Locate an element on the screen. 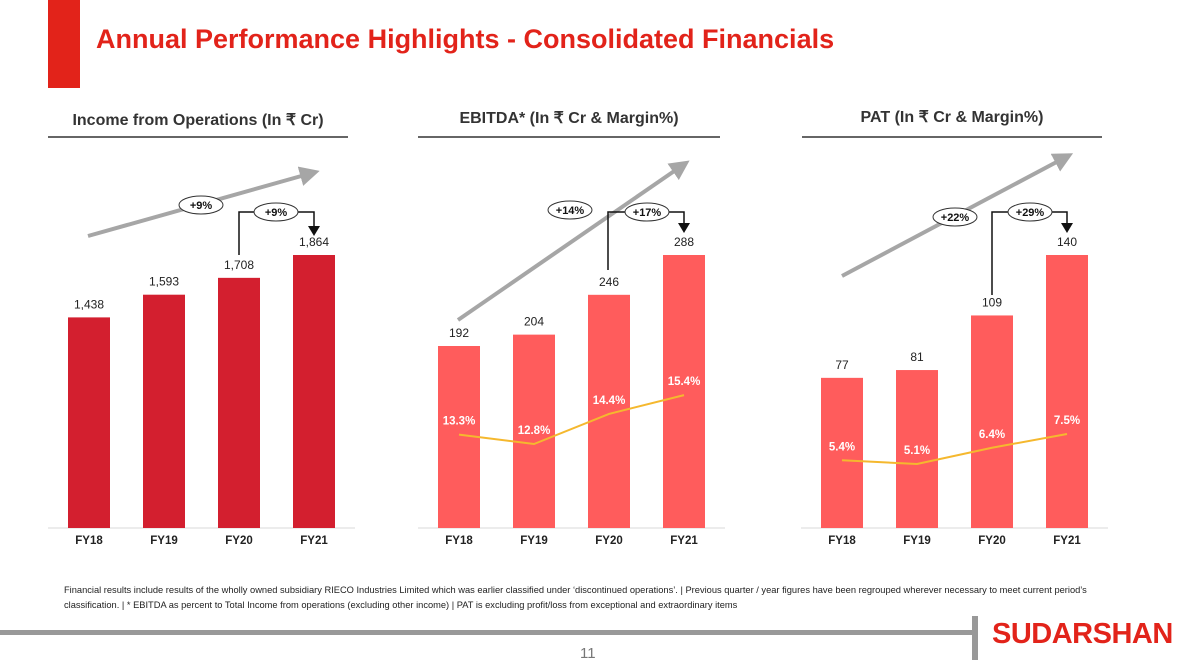 This screenshot has width=1183, height=666. margin-label: 5.1% is located at coordinates (917, 451).